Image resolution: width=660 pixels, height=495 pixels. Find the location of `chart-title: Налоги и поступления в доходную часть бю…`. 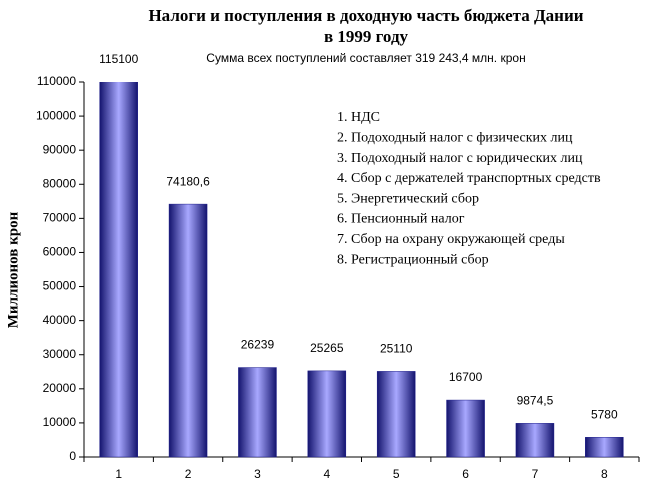

chart-title: Налоги и поступления в доходную часть бю… is located at coordinates (365, 15).